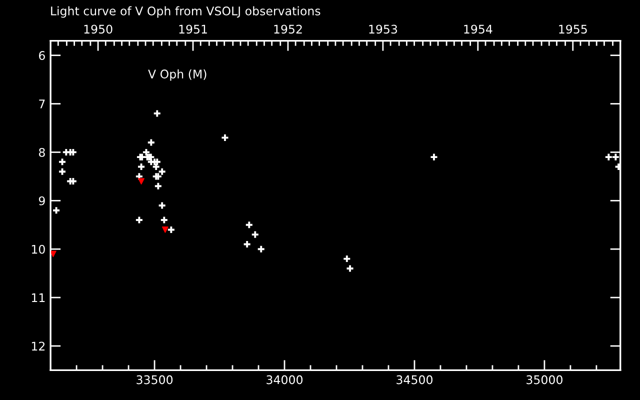 The width and height of the screenshot is (640, 400). I want to click on x2-tick-label: 1951, so click(193, 29).